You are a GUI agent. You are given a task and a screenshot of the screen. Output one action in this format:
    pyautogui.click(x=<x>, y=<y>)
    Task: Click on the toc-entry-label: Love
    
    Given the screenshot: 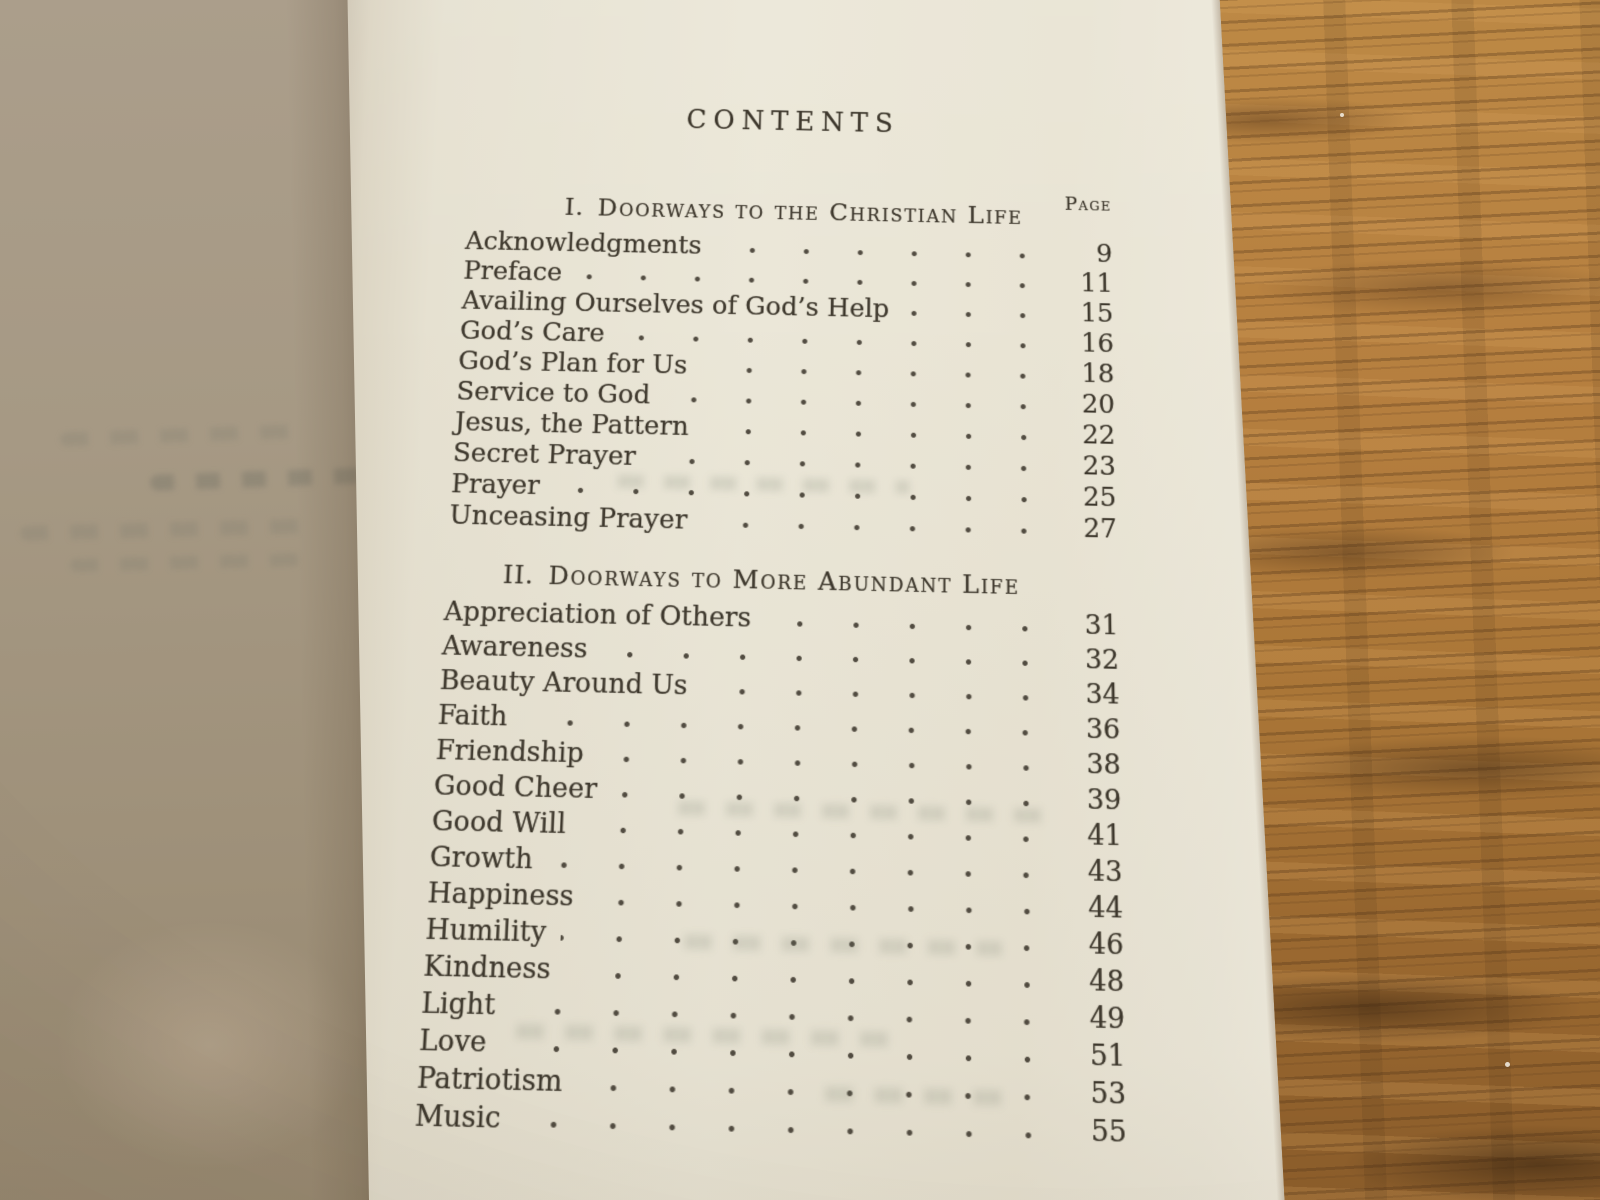 What is the action you would take?
    pyautogui.click(x=453, y=1041)
    